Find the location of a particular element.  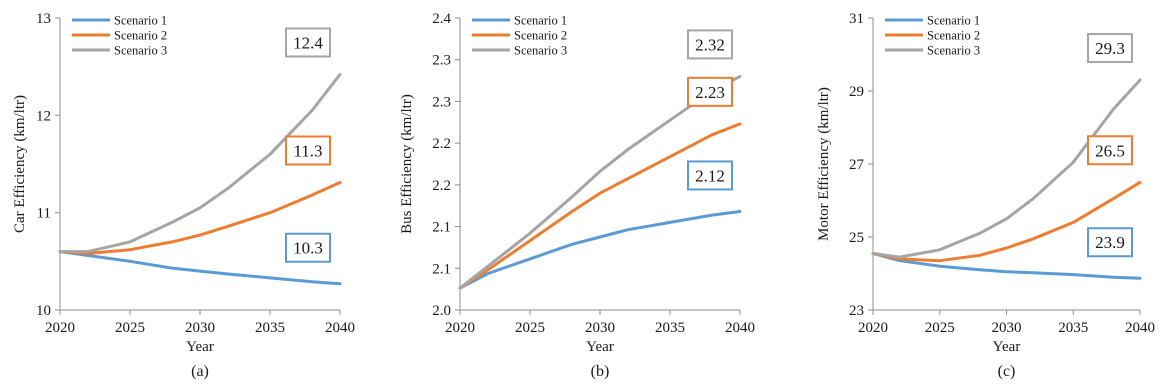

end-value-label-scenario-1: 2.12 is located at coordinates (710, 175).